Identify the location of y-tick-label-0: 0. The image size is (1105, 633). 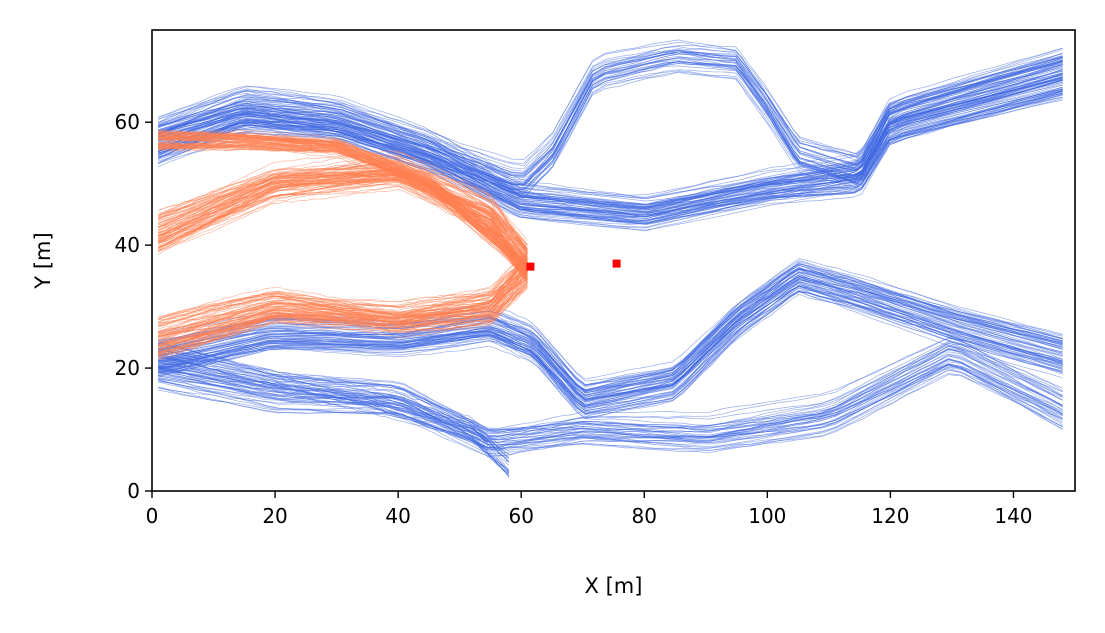
(133, 491).